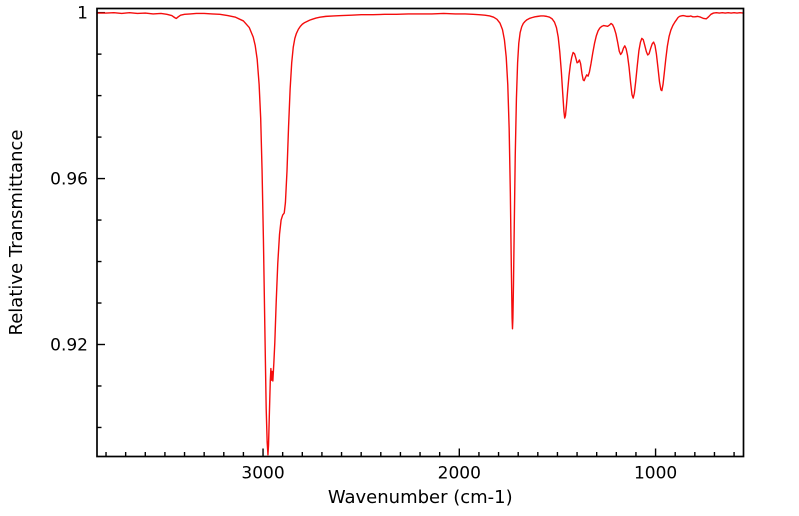 The height and width of the screenshot is (516, 799). Describe the element at coordinates (262, 474) in the screenshot. I see `x-tick-label: 3000` at that location.